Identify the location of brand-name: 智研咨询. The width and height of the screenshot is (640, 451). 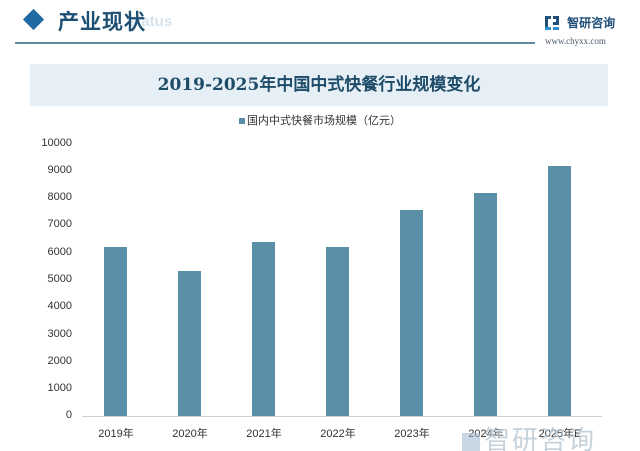
(591, 23).